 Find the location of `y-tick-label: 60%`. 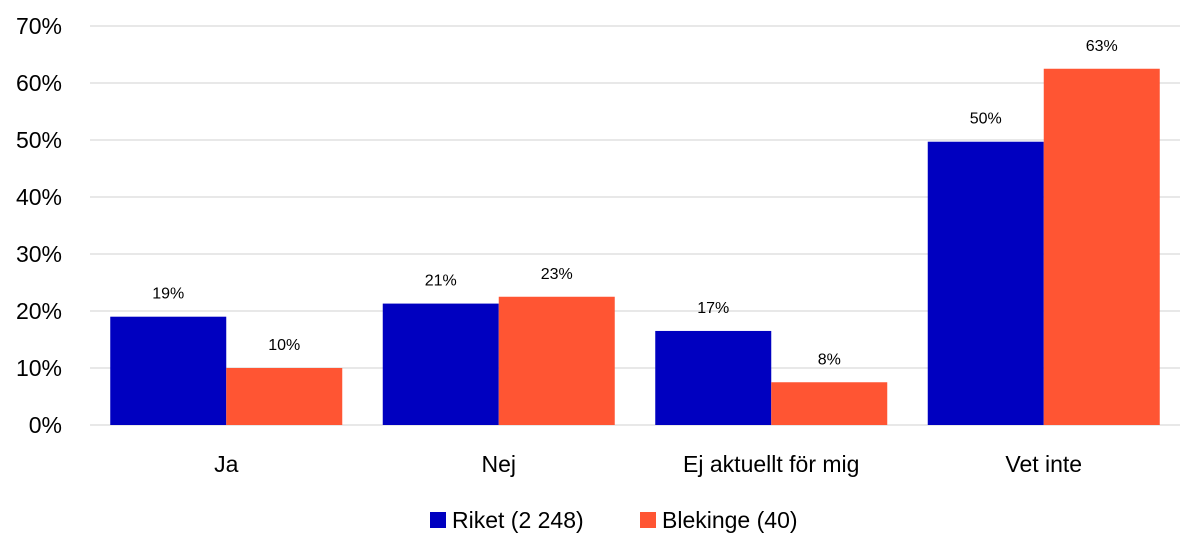

y-tick-label: 60% is located at coordinates (39, 83).